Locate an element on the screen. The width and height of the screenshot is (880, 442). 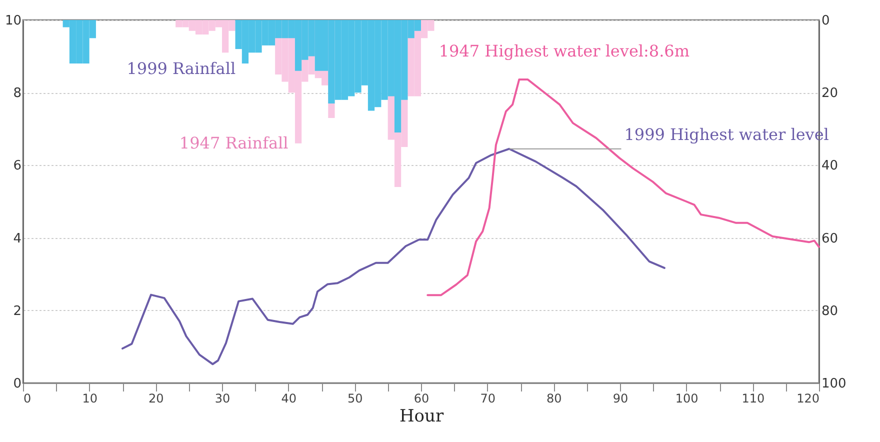
y2-tick-label: 100 is located at coordinates (834, 384).